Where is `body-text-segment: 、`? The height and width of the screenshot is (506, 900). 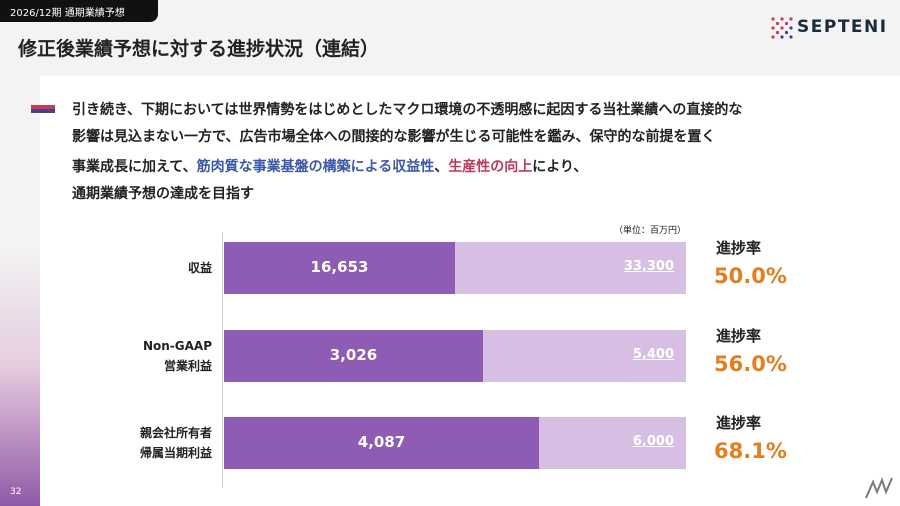
body-text-segment: 、 is located at coordinates (441, 167).